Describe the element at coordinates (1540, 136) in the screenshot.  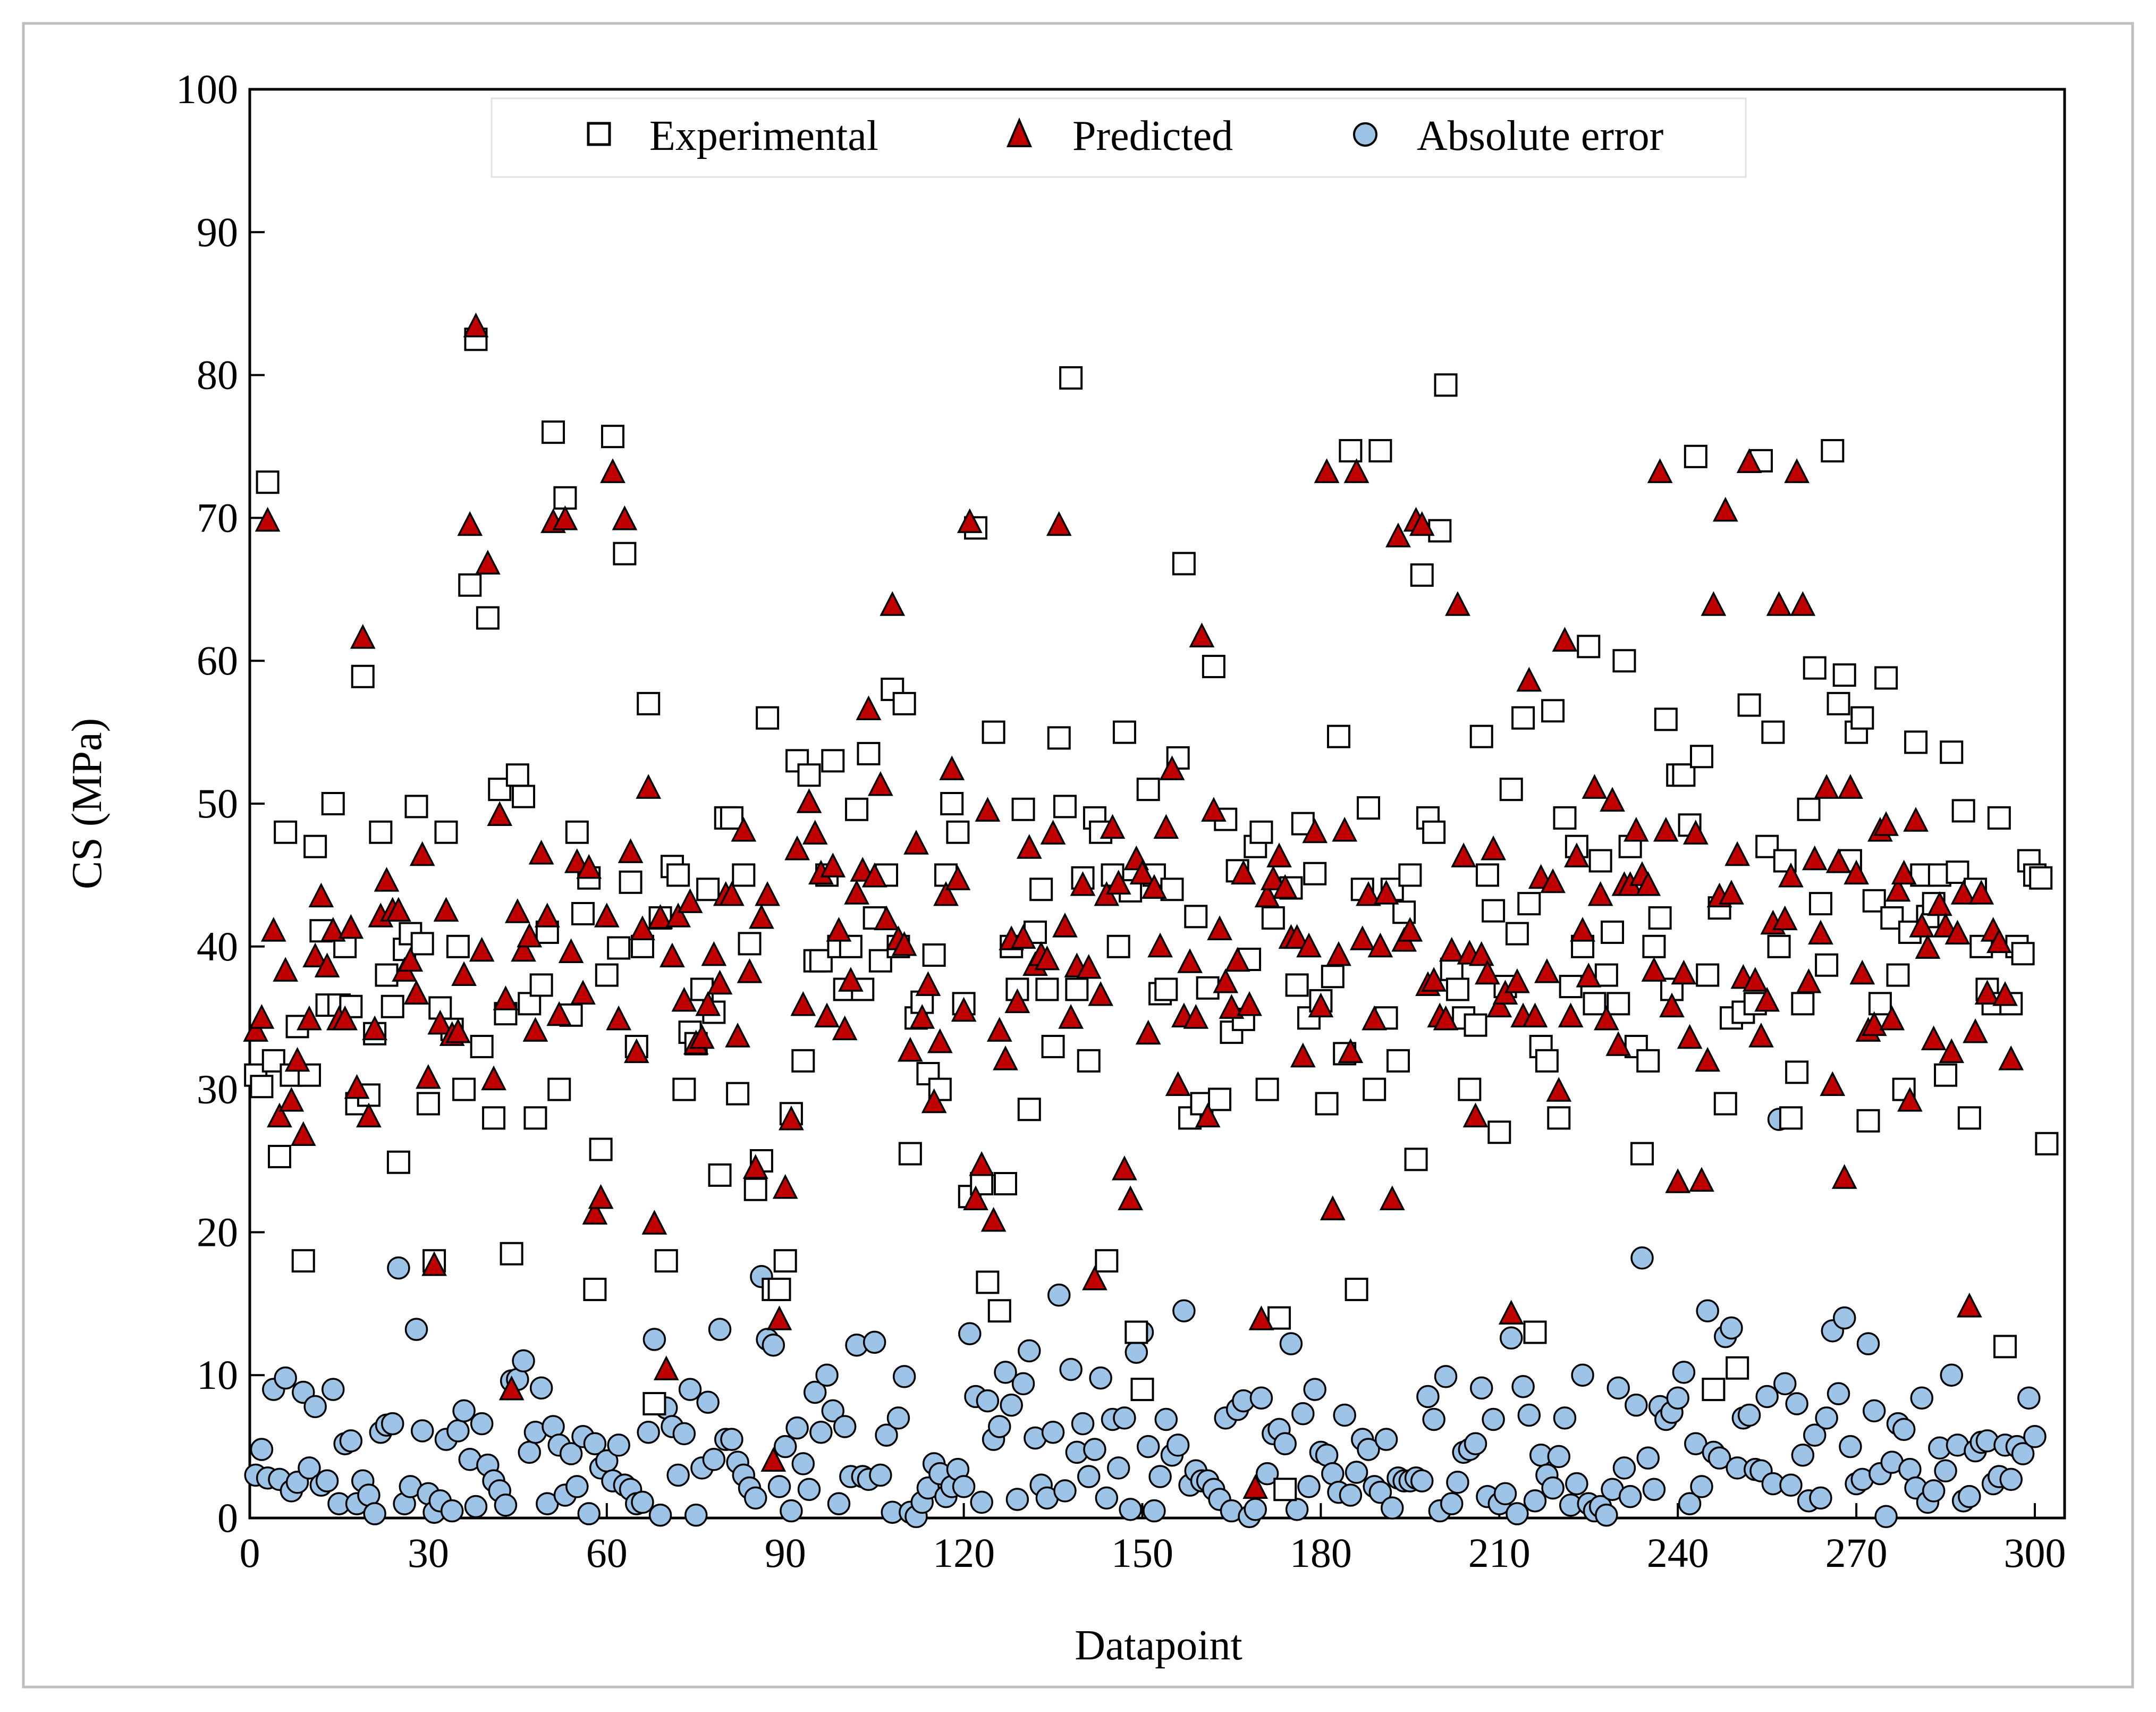
I see `legend-absolute-error-label: Absolute error` at that location.